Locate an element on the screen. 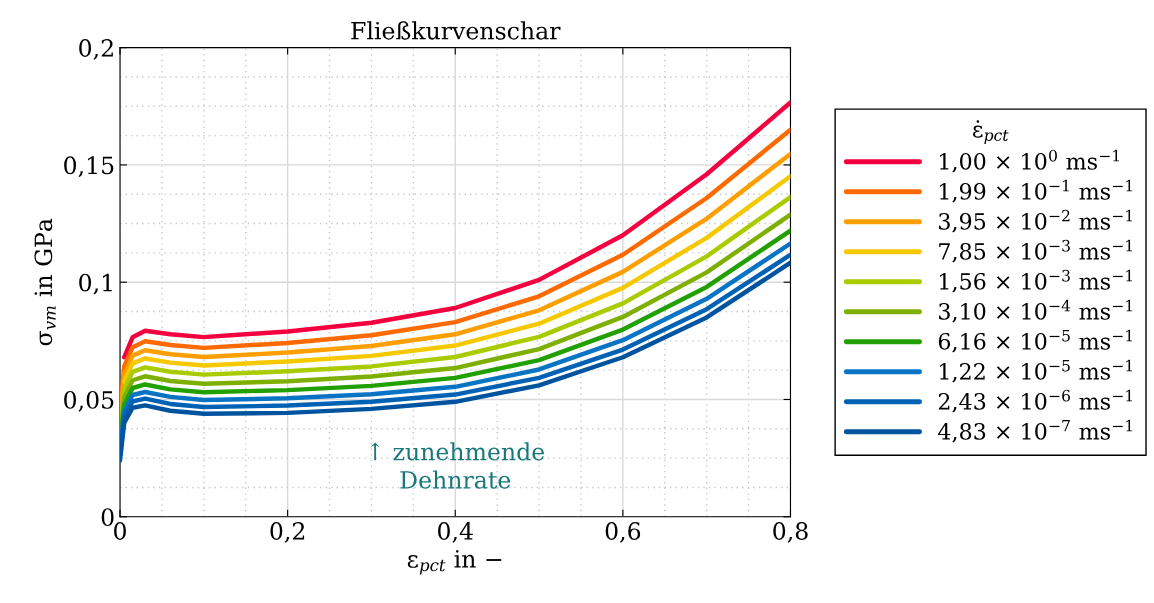 This screenshot has width=1154, height=603. x-tick-label: 0,2 is located at coordinates (287, 532).